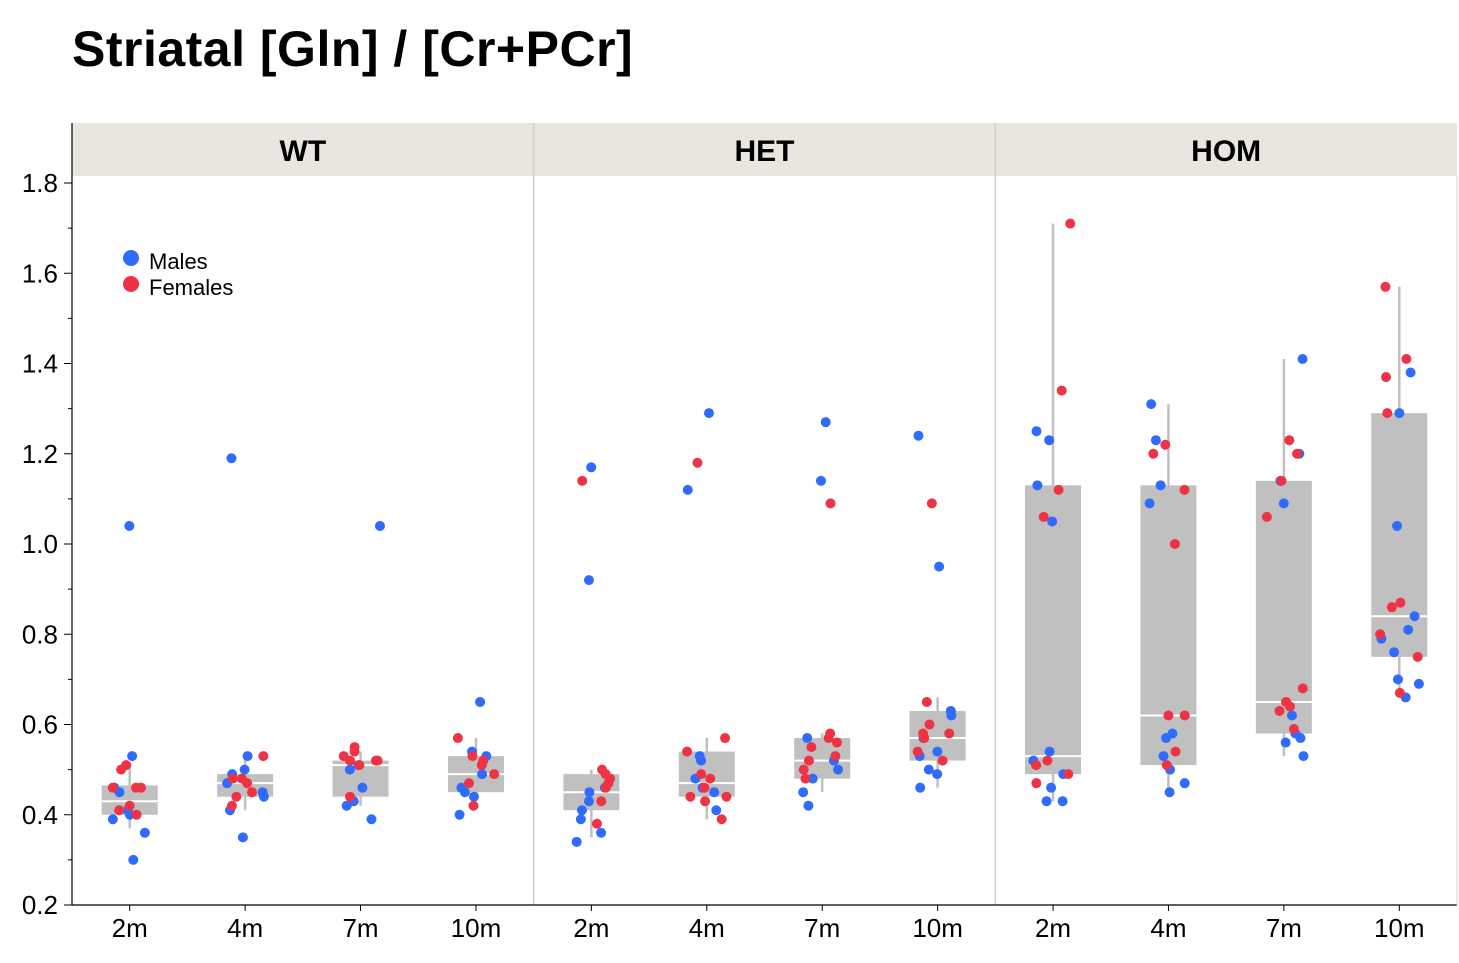 Image resolution: width=1459 pixels, height=963 pixels. What do you see at coordinates (131, 284) in the screenshot?
I see `legend-marker-females` at bounding box center [131, 284].